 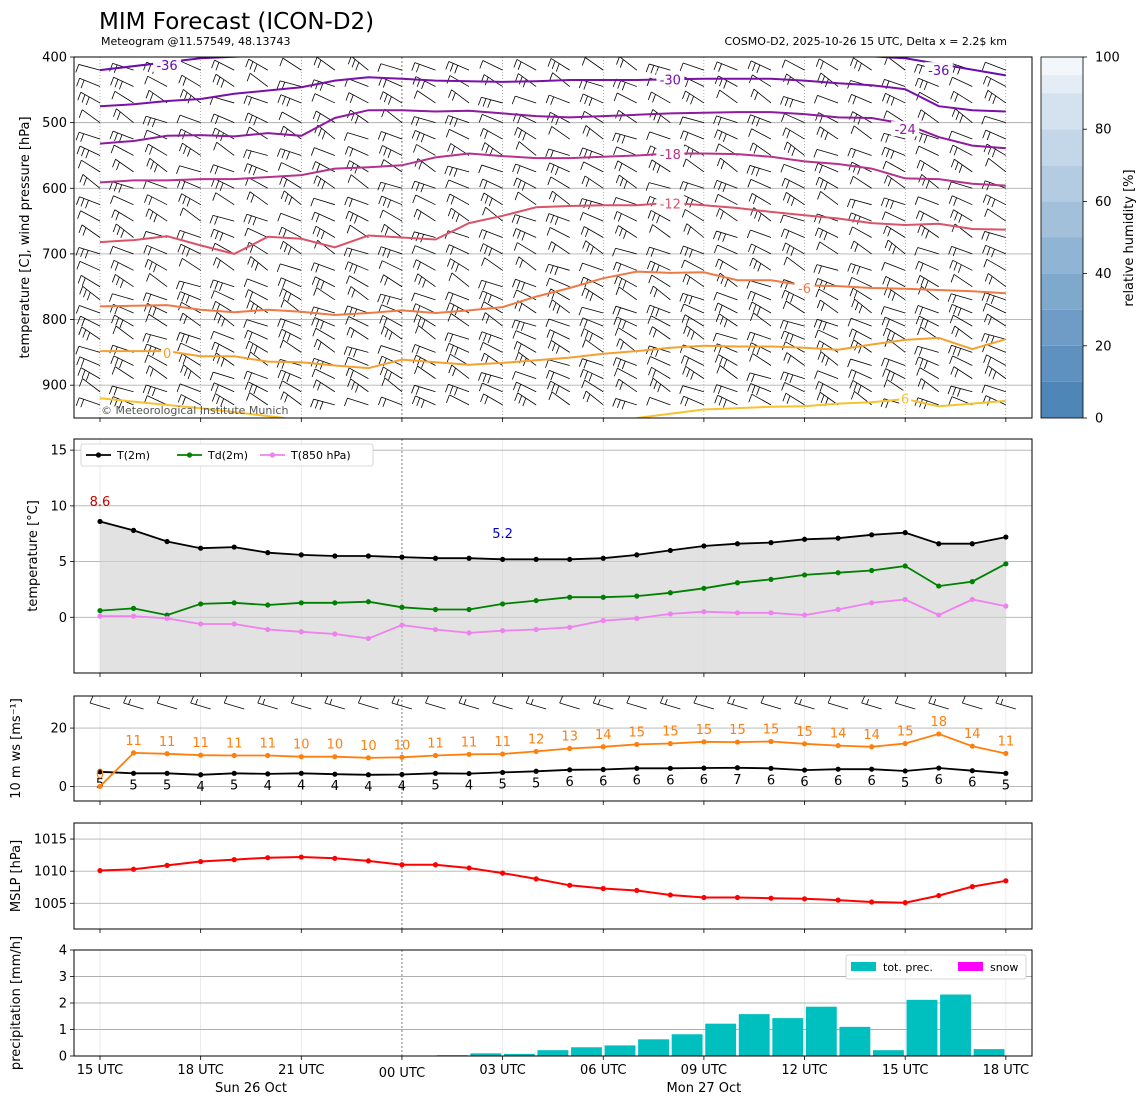 I want to click on precip-bar, so click(x=754, y=1035).